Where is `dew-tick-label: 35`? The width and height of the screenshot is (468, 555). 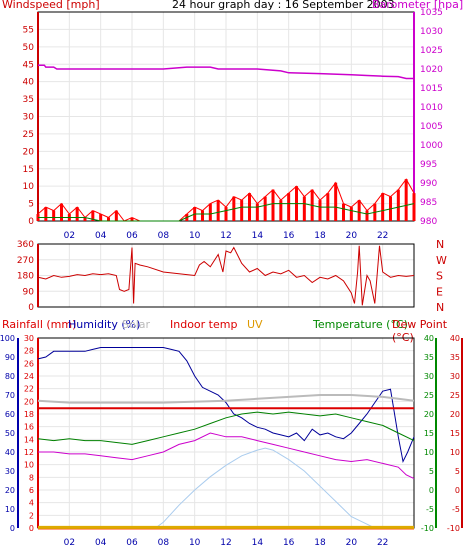 dew-tick-label: 35 is located at coordinates (455, 357).